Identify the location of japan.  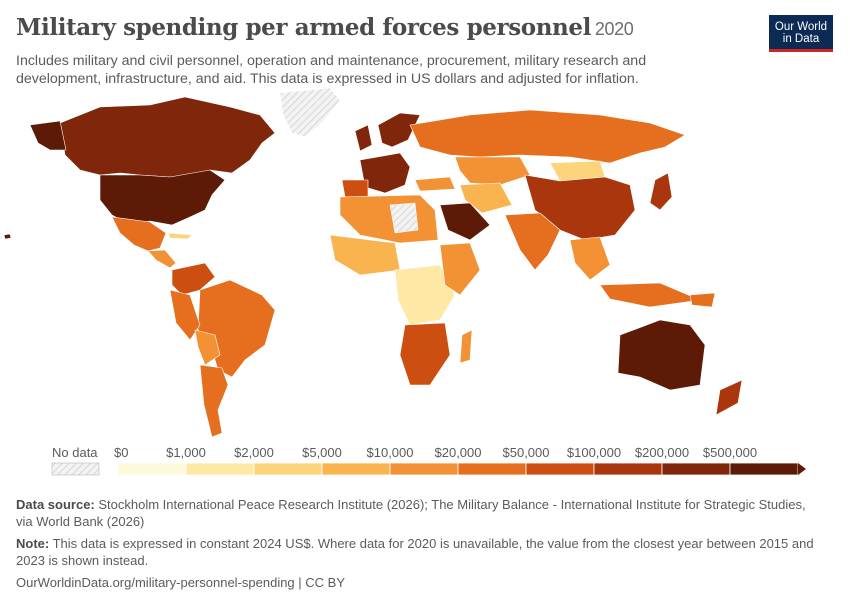
(661, 191).